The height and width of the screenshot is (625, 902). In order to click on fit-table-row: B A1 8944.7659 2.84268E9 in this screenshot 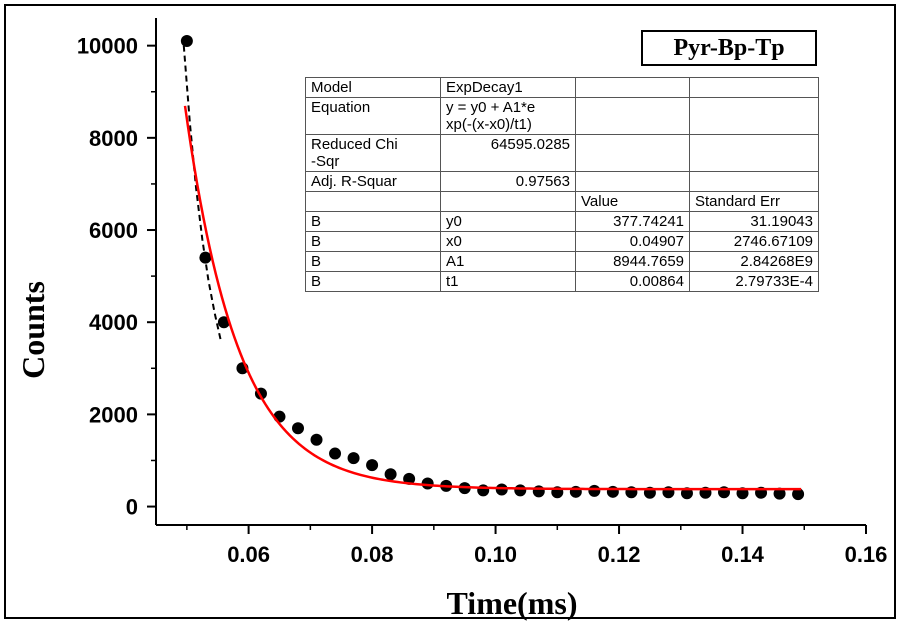, I will do `click(562, 261)`.